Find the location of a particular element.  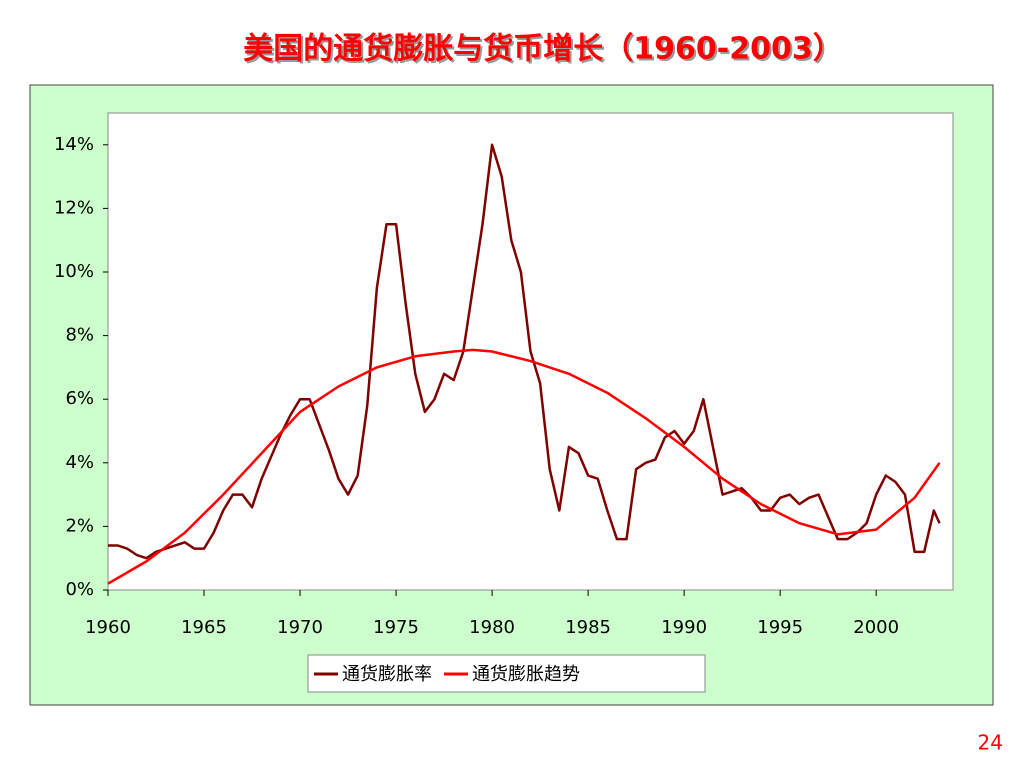

x-tick-label: 2000 is located at coordinates (876, 627).